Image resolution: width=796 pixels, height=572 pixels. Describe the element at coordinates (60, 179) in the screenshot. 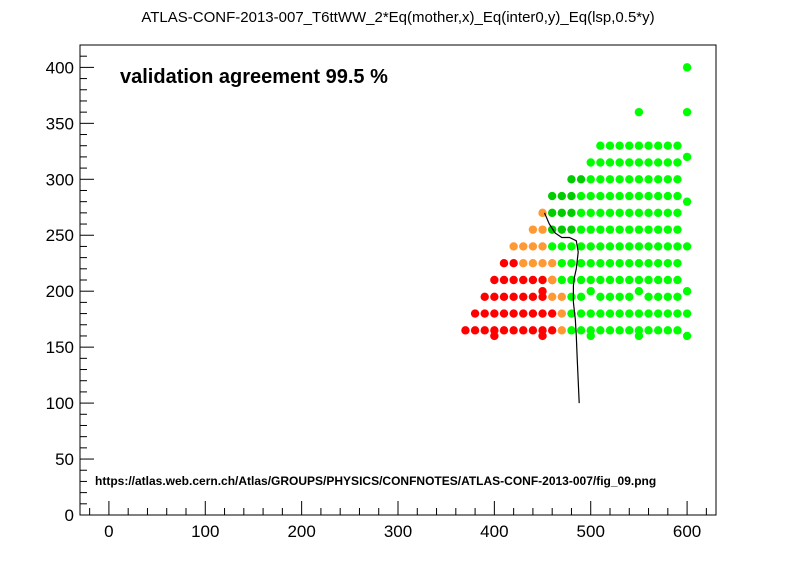

I see `y-tick-label: 300` at that location.